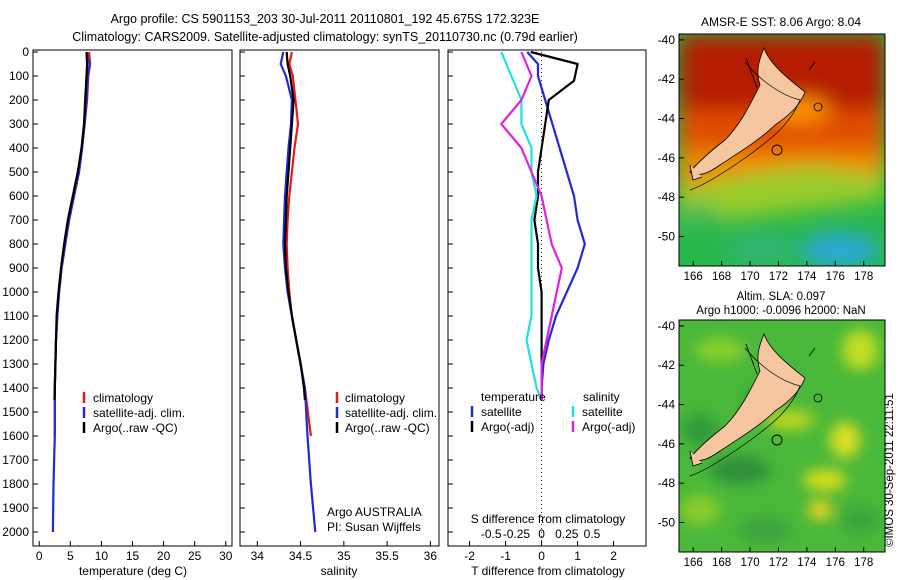 The width and height of the screenshot is (900, 580). I want to click on salinity-series, so click(298, 292).